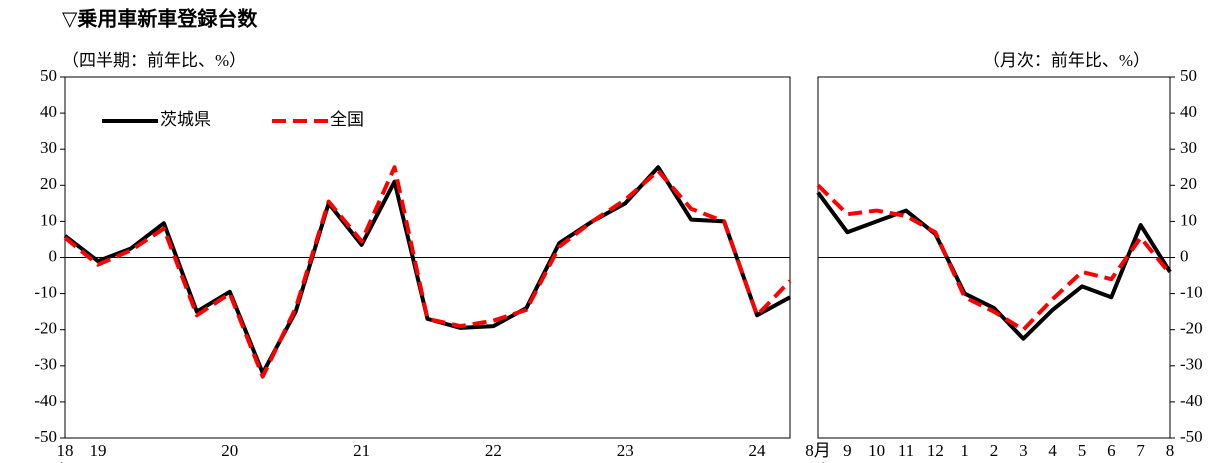 The image size is (1224, 463). I want to click on x-tick-label: 3, so click(1023, 450).